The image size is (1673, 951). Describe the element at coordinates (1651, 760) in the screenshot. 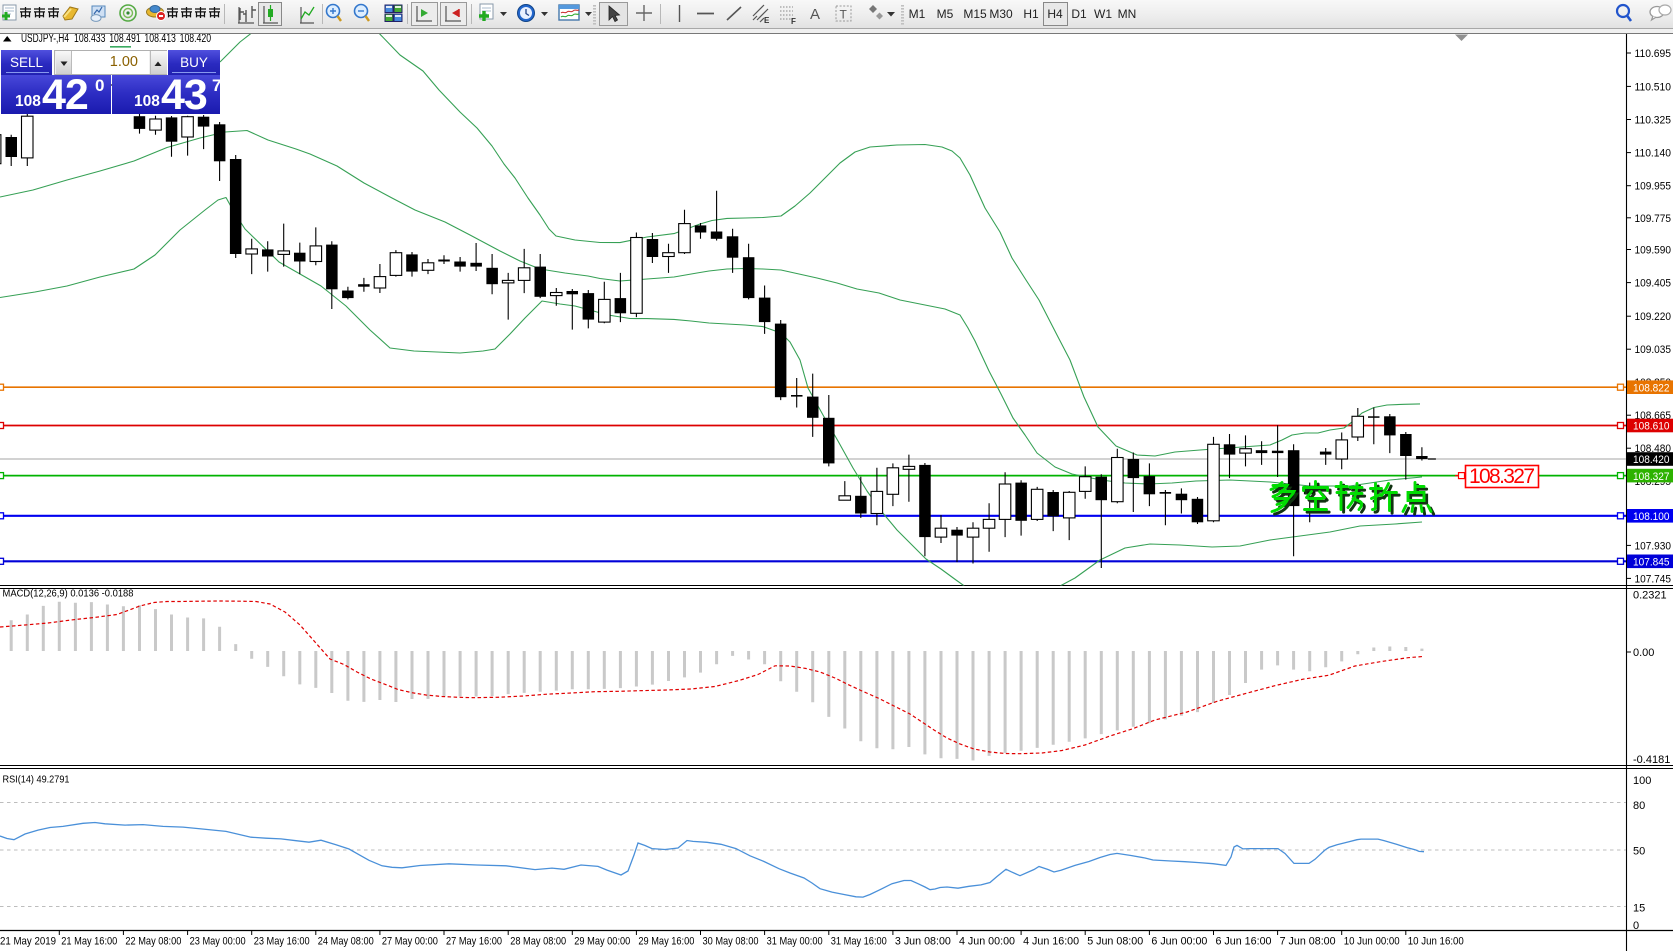

I see `svg-text: -0.4181` at that location.